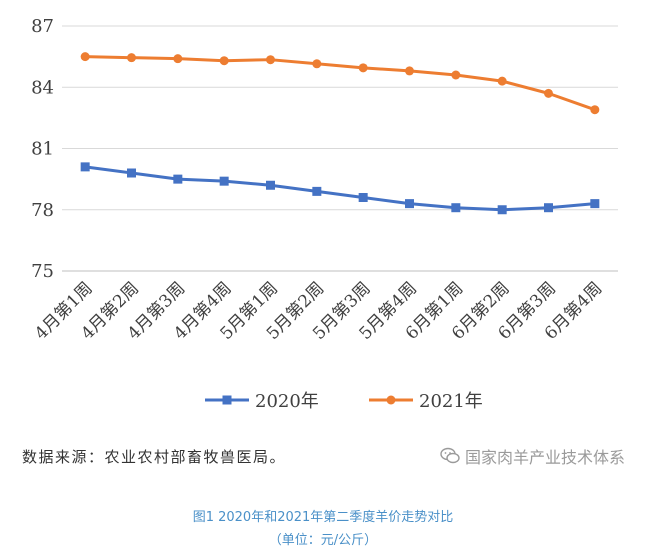 The width and height of the screenshot is (646, 555). I want to click on figure-caption: 图1 2020年和2021年第二季度羊价走势对比, so click(323, 517).